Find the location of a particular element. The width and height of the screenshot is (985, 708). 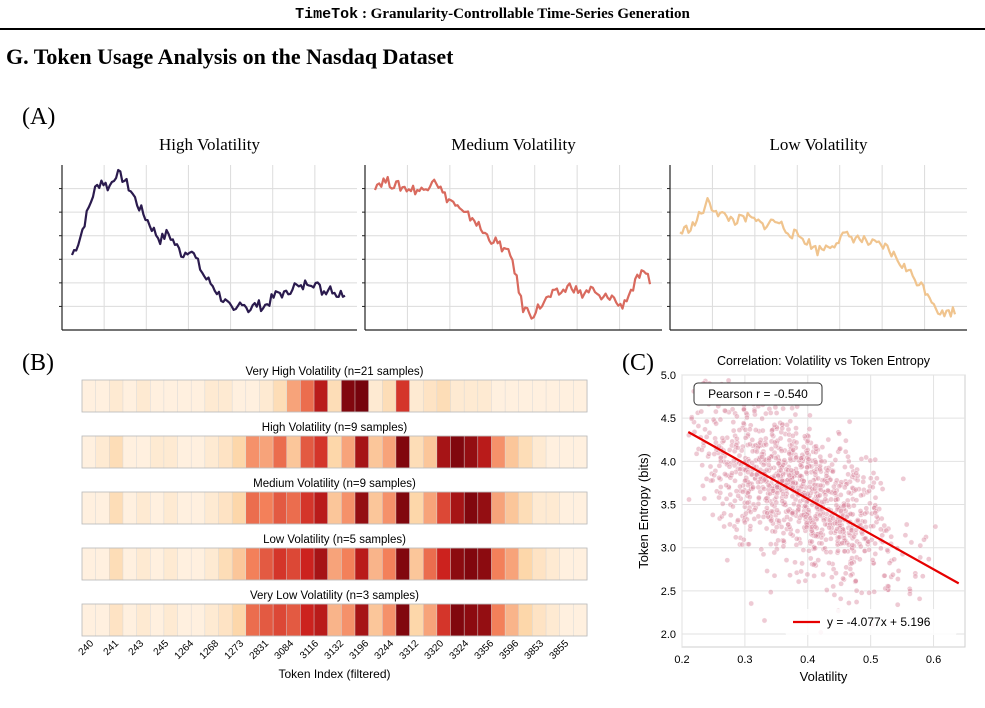

heatmap-tick-label: 3596 is located at coordinates (510, 650).